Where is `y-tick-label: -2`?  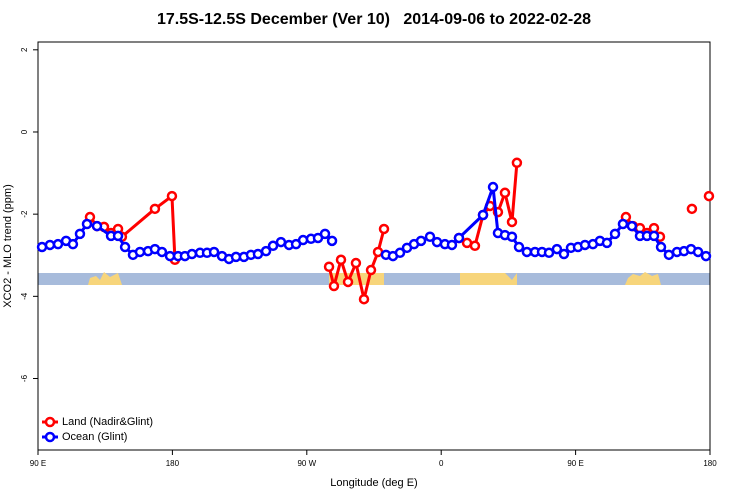
y-tick-label: -2 is located at coordinates (24, 214).